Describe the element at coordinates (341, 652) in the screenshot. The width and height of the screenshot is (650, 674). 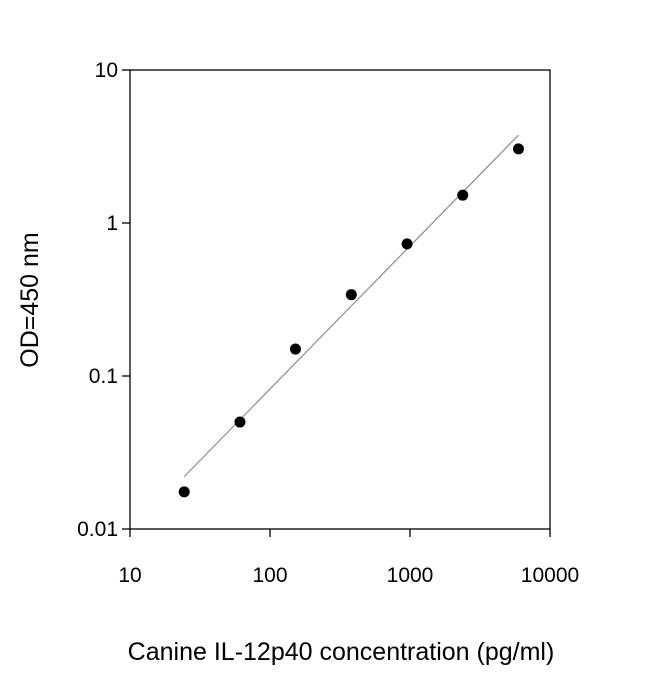
I see `x-axis-label: Canine IL-12p40 concentration (pg/ml)` at that location.